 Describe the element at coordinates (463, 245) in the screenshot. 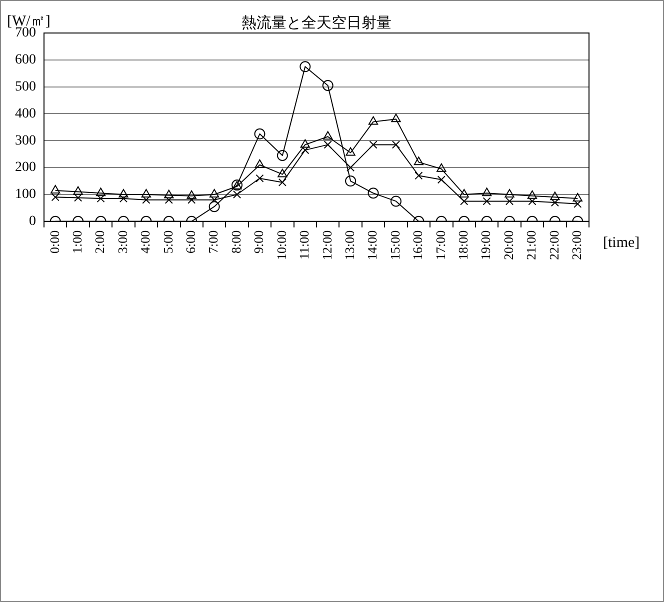

I see `x-tick-label: 18:00` at that location.